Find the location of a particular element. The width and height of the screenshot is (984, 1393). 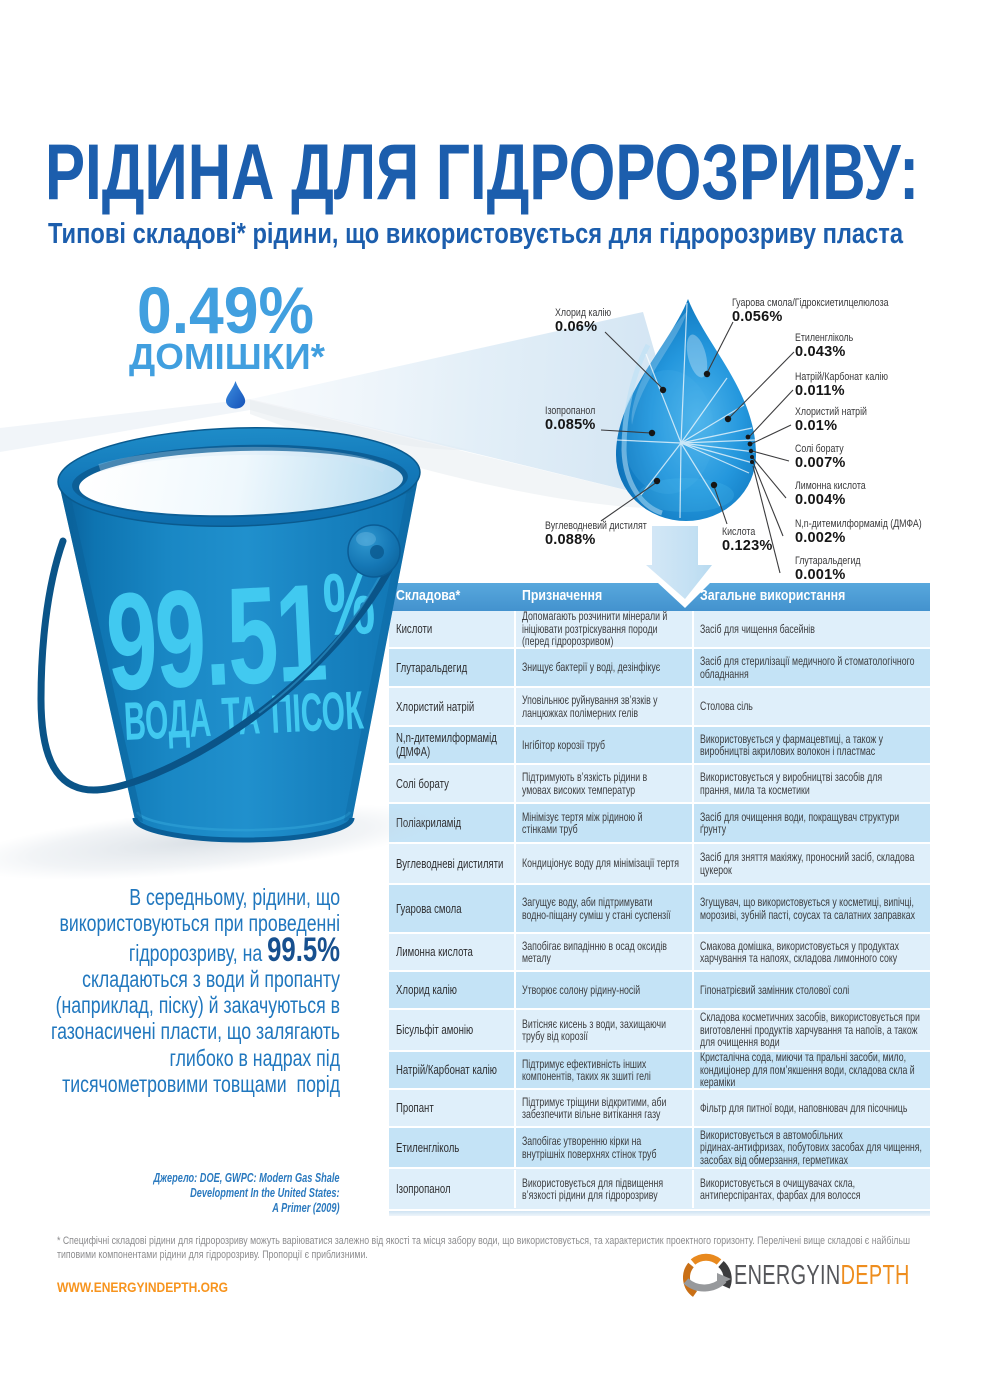

svg-text: ENERGYINDEPTH is located at coordinates (822, 1275).